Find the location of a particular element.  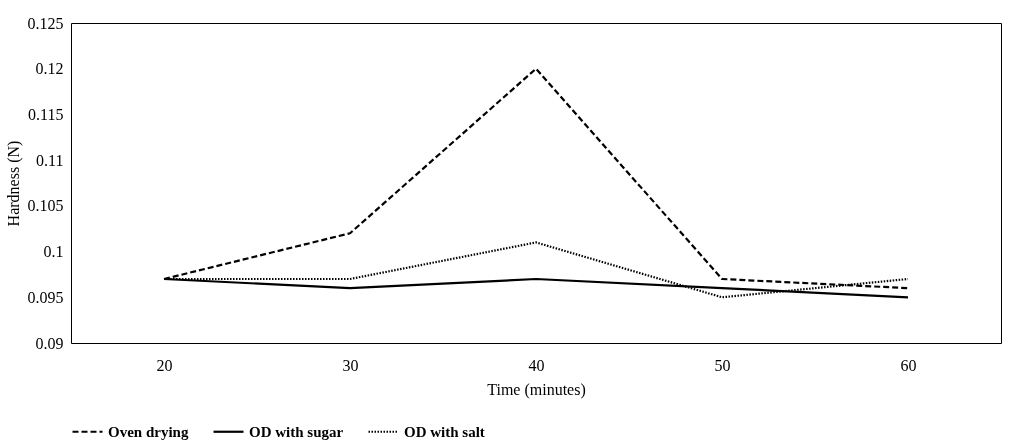

y-tick-label: 0.115 is located at coordinates (46, 114).